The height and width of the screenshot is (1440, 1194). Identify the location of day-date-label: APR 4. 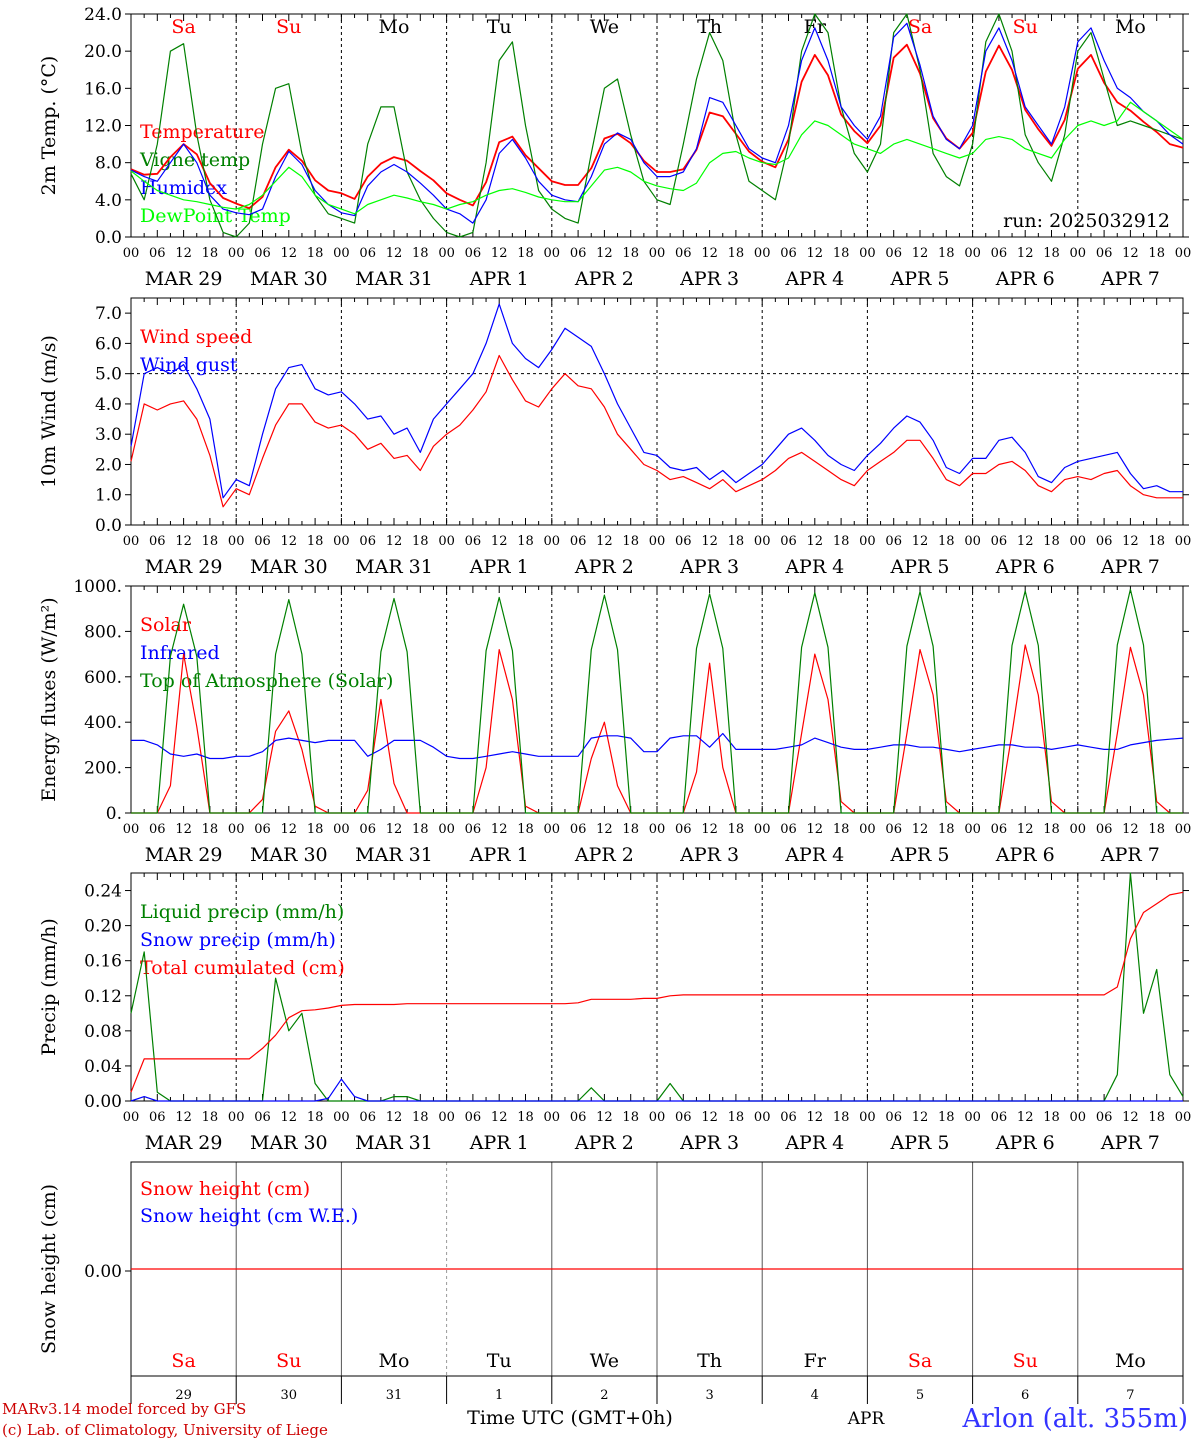
(814, 279).